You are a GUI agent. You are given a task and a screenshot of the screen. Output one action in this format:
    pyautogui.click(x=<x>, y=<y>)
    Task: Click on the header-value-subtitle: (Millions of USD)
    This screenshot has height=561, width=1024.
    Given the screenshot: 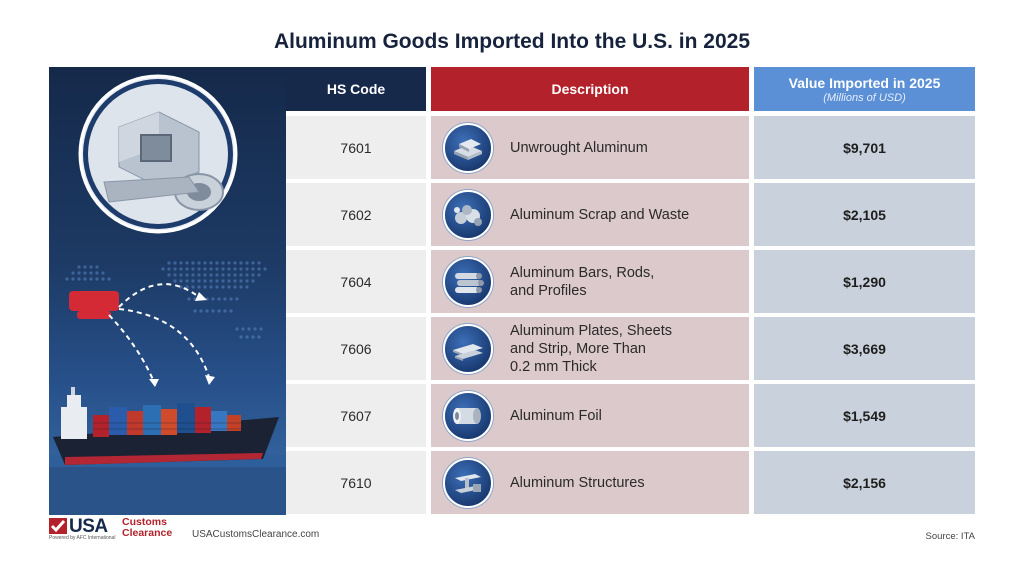 What is the action you would take?
    pyautogui.click(x=864, y=97)
    